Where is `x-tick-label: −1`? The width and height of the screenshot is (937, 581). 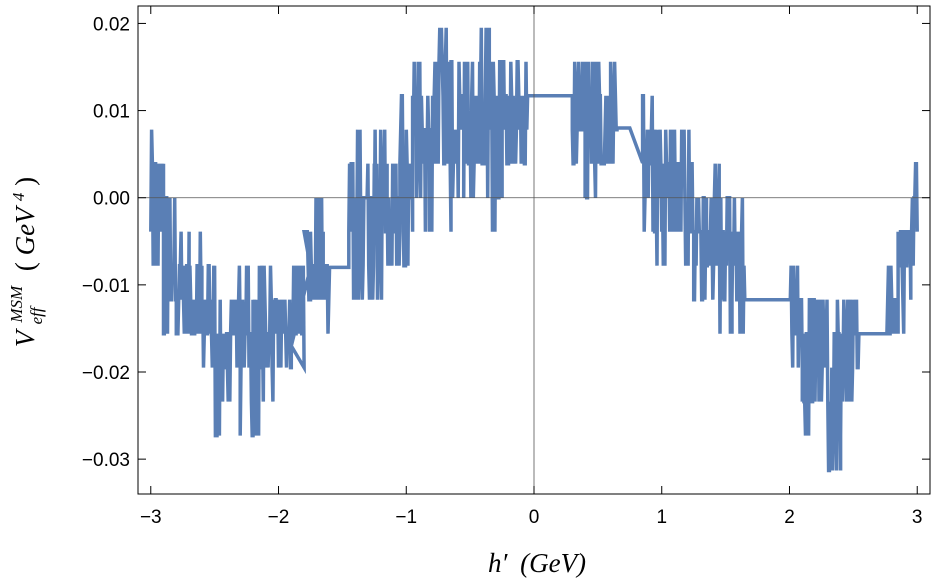
x-tick-label: −1 is located at coordinates (406, 517).